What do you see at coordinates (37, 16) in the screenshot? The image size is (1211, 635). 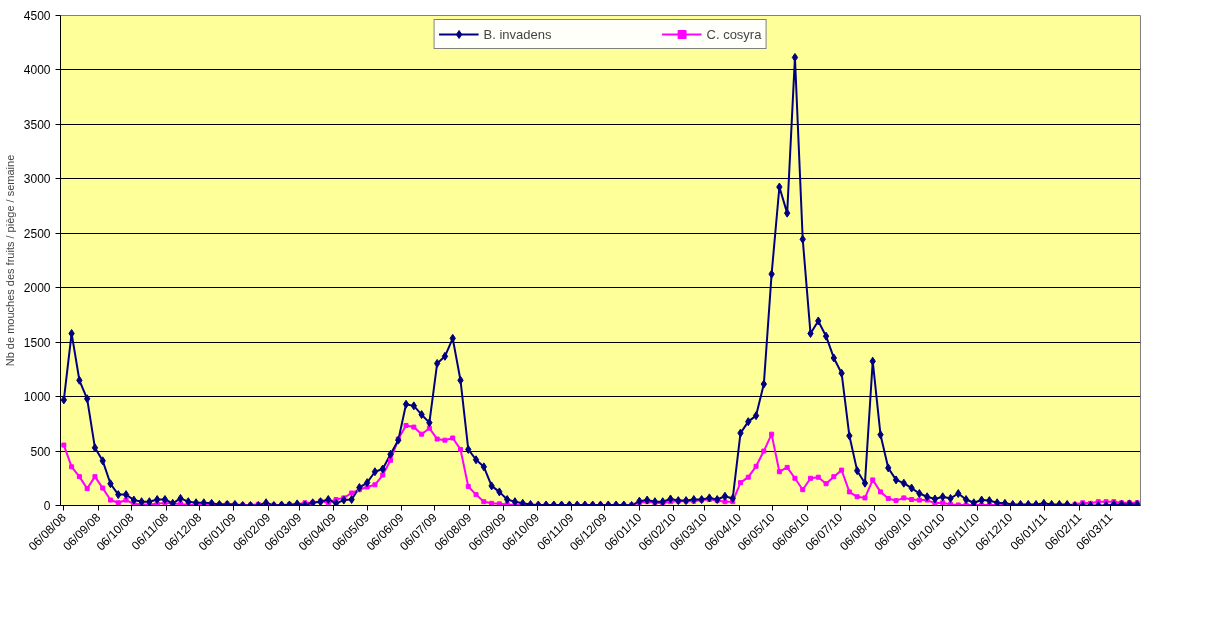 I see `y-tick-label: 4500` at bounding box center [37, 16].